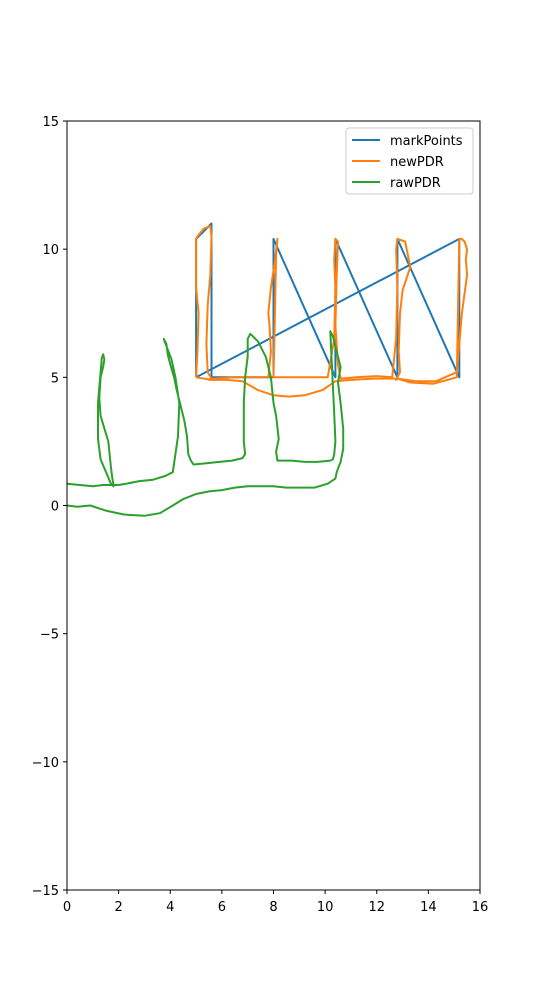 This screenshot has width=533, height=1000. What do you see at coordinates (426, 141) in the screenshot?
I see `legend-label-markPoints: markPoints` at bounding box center [426, 141].